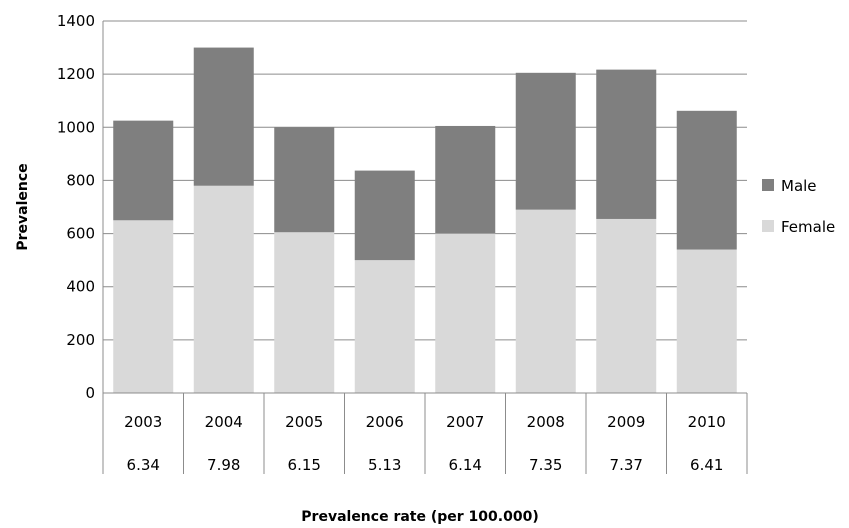  Describe the element at coordinates (80, 287) in the screenshot. I see `y-tick-label-400: 400` at that location.